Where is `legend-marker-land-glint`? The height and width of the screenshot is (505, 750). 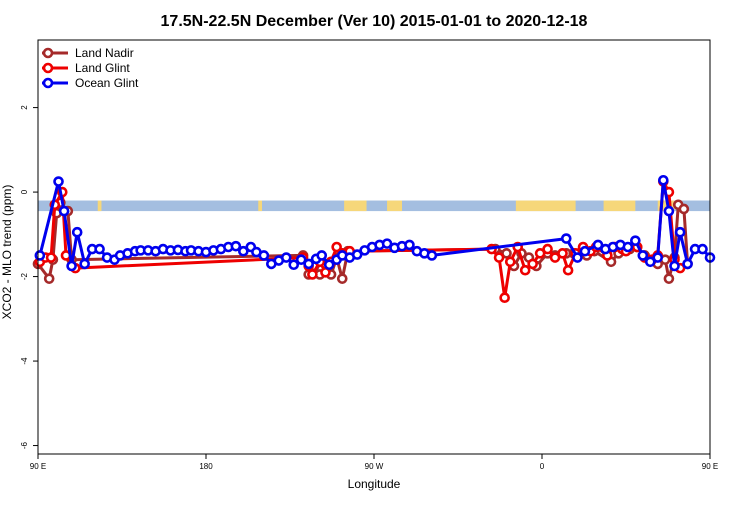 legend-marker-land-glint is located at coordinates (48, 68).